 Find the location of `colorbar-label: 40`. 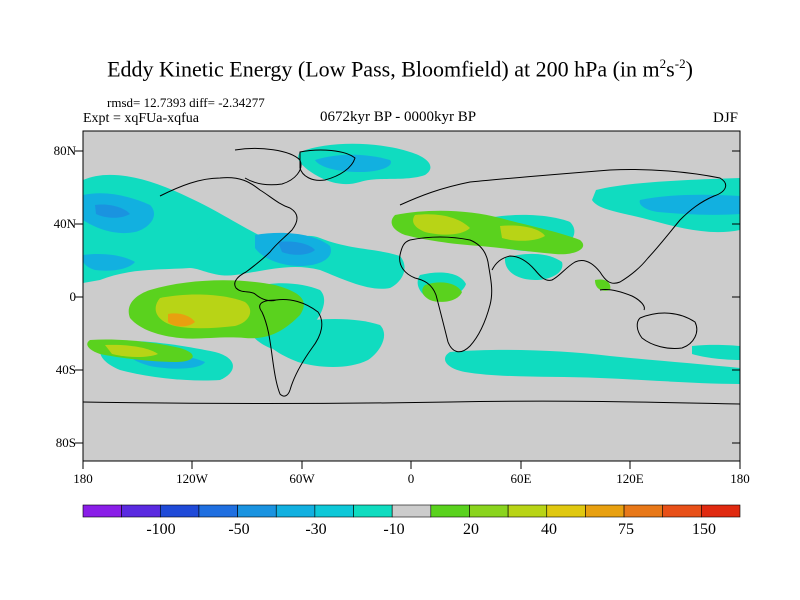

colorbar-label: 40 is located at coordinates (549, 529).